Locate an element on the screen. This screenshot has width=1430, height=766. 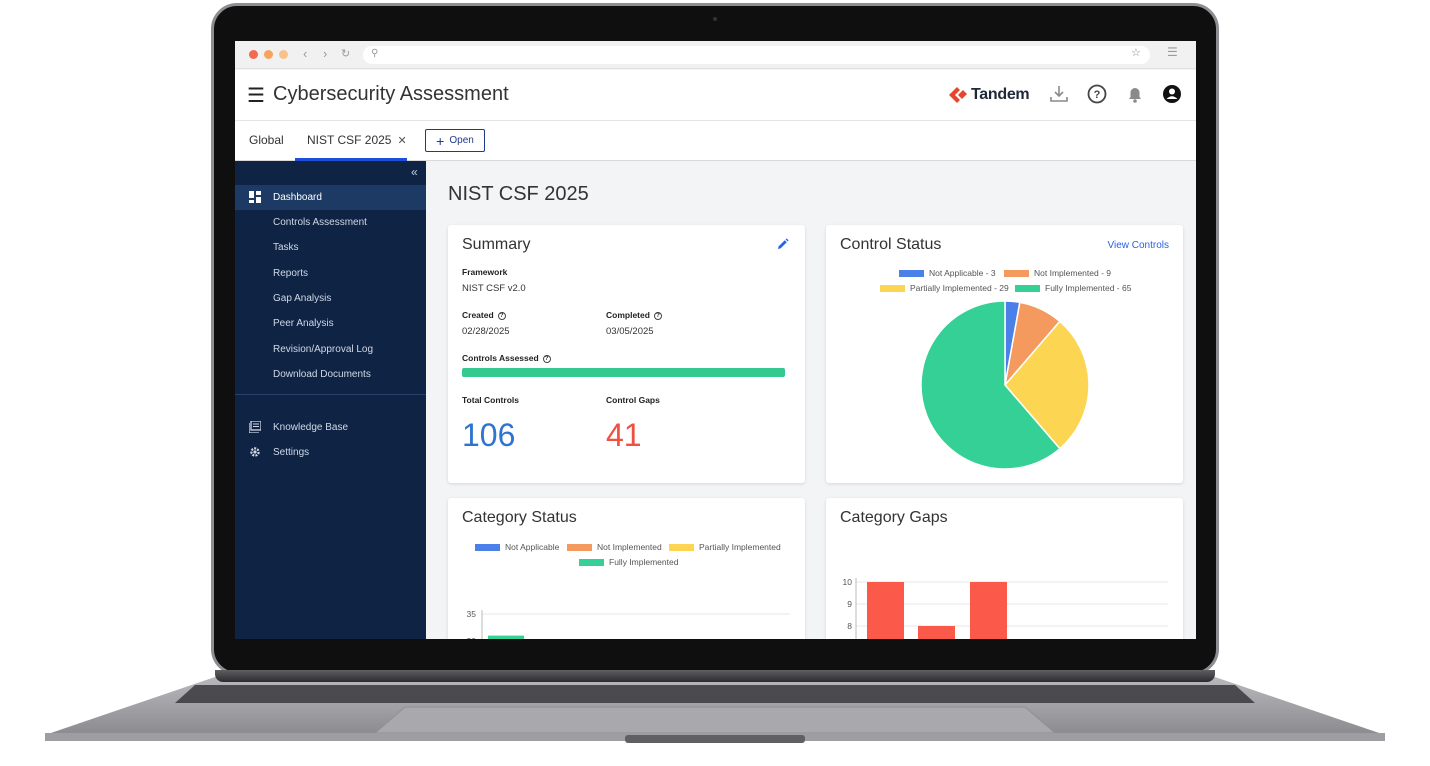
sidebar-item-settings: Settings is located at coordinates (330, 452).